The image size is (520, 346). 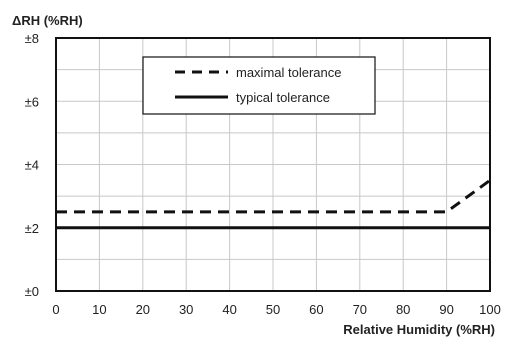 What do you see at coordinates (446, 309) in the screenshot?
I see `x-tick-label: 90` at bounding box center [446, 309].